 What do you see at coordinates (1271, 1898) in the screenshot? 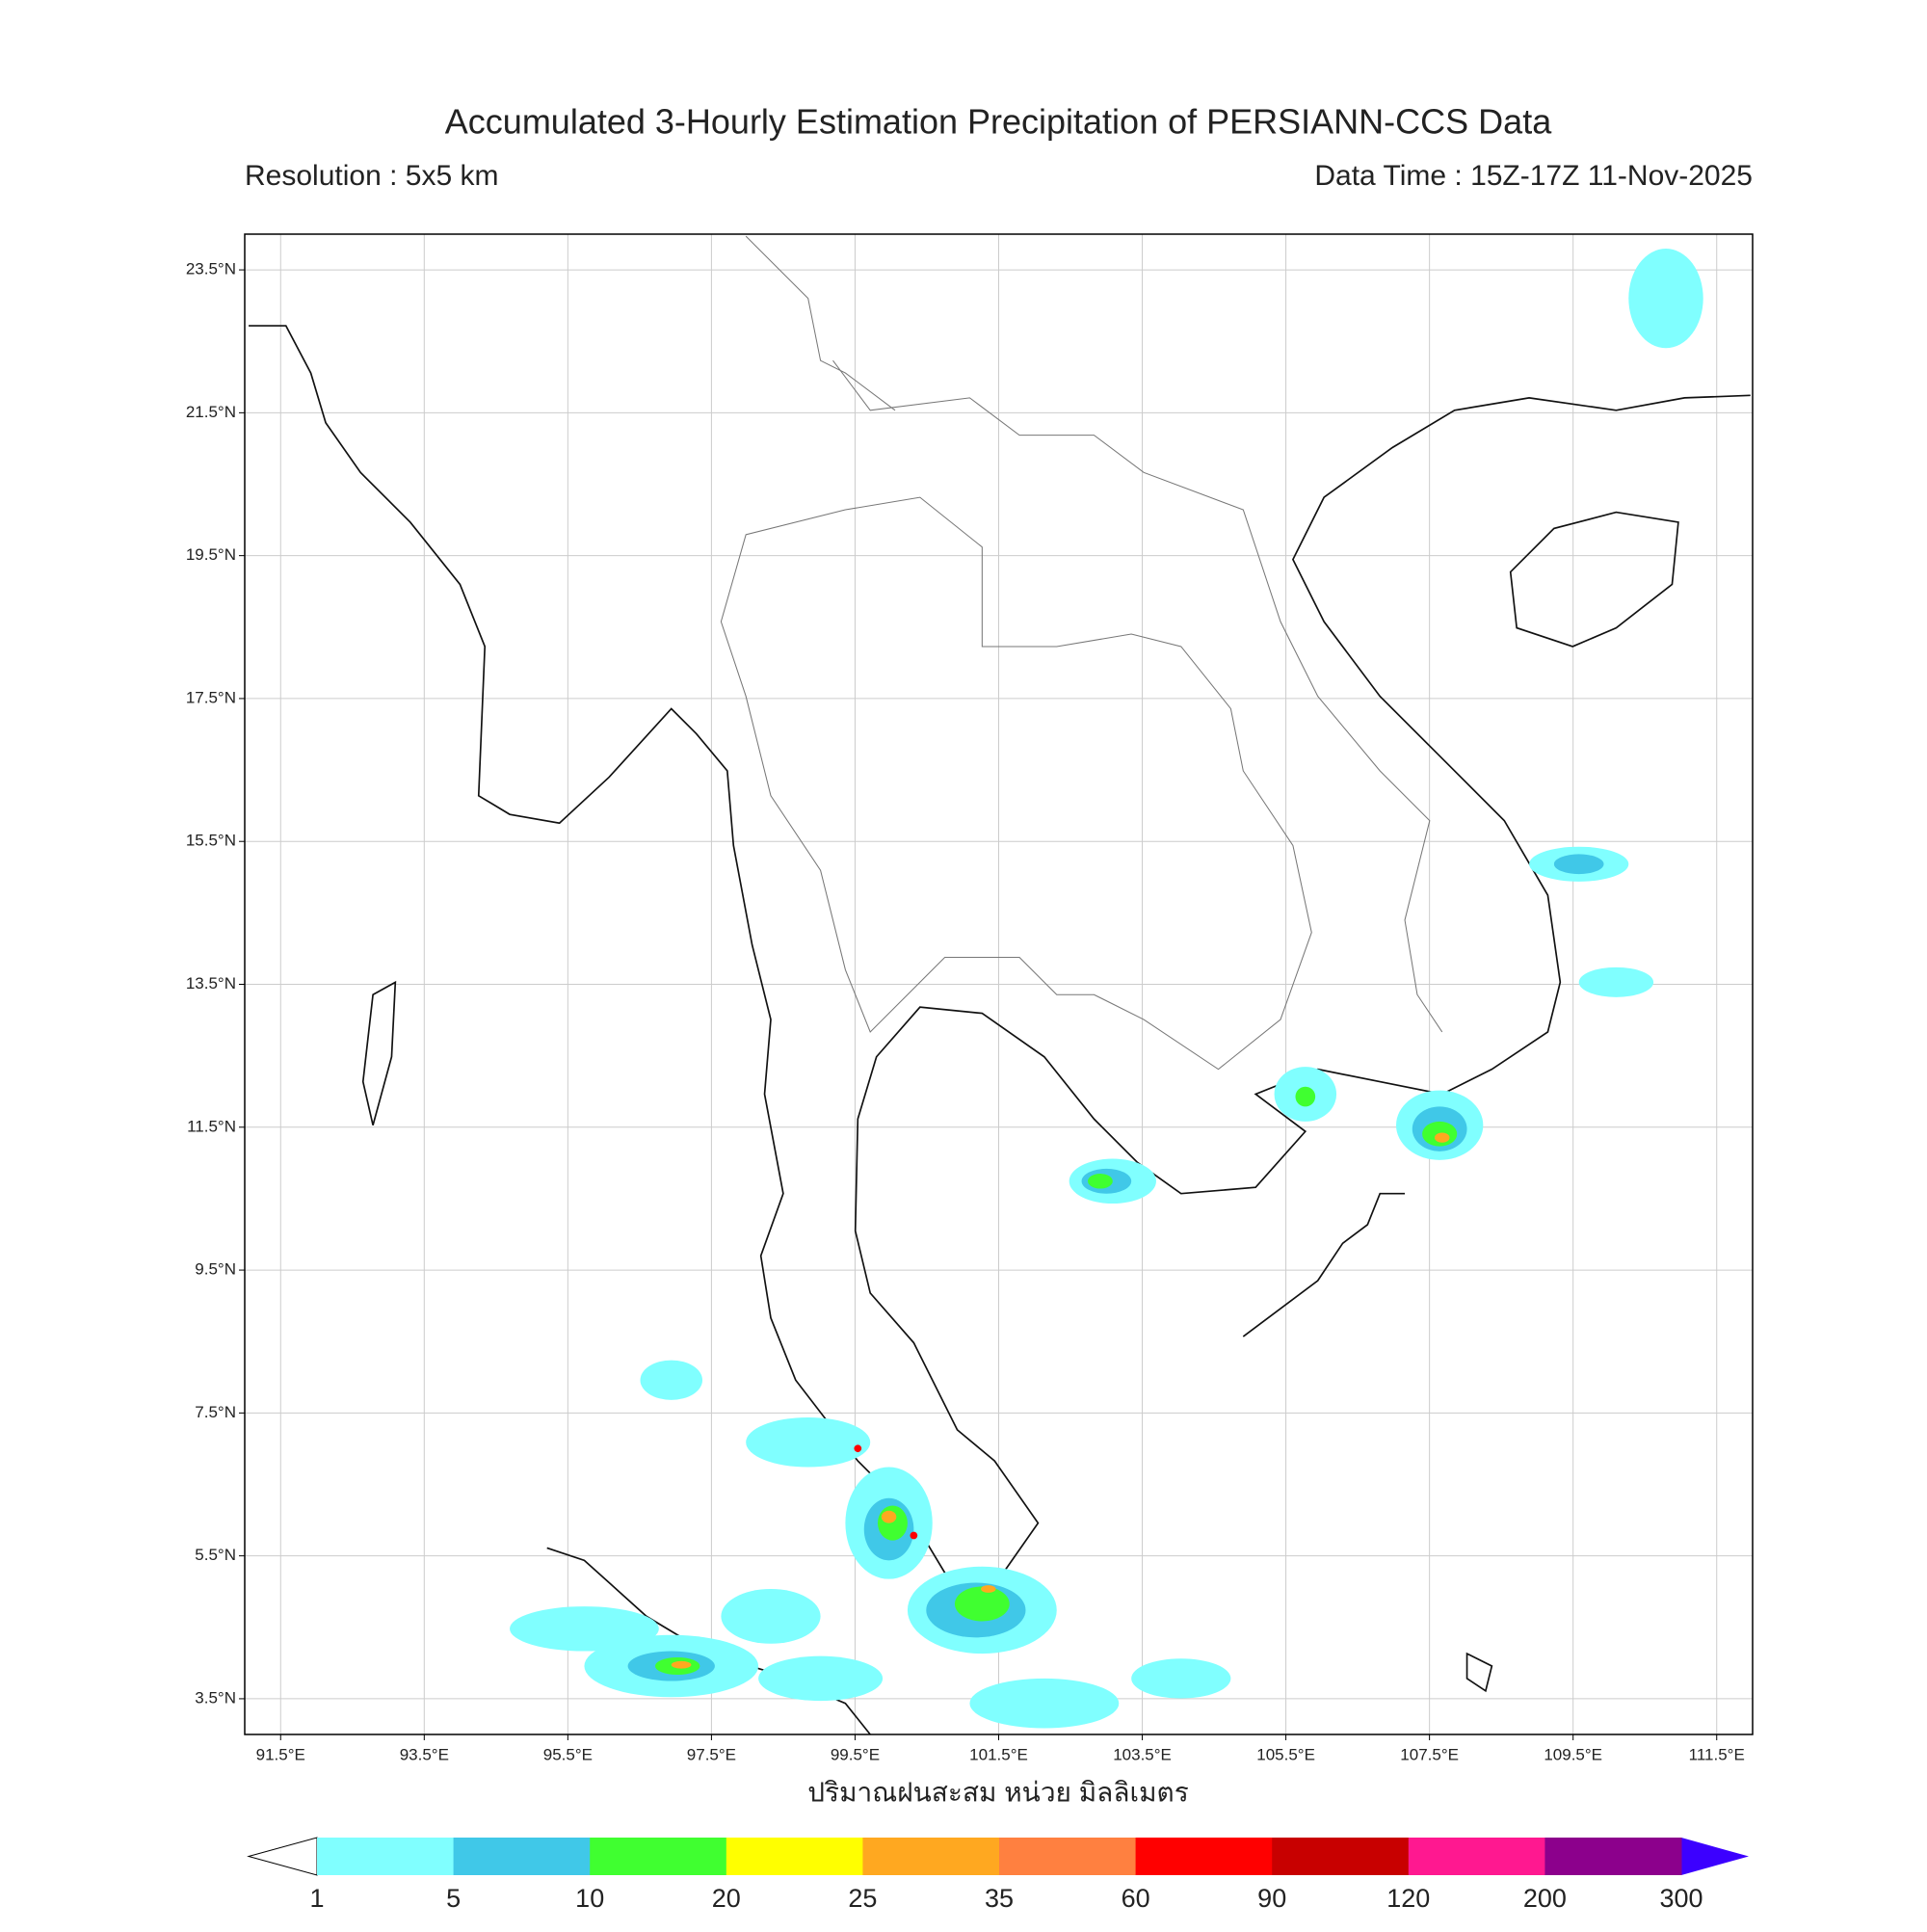
I see `colorbar-label: 90` at bounding box center [1271, 1898].